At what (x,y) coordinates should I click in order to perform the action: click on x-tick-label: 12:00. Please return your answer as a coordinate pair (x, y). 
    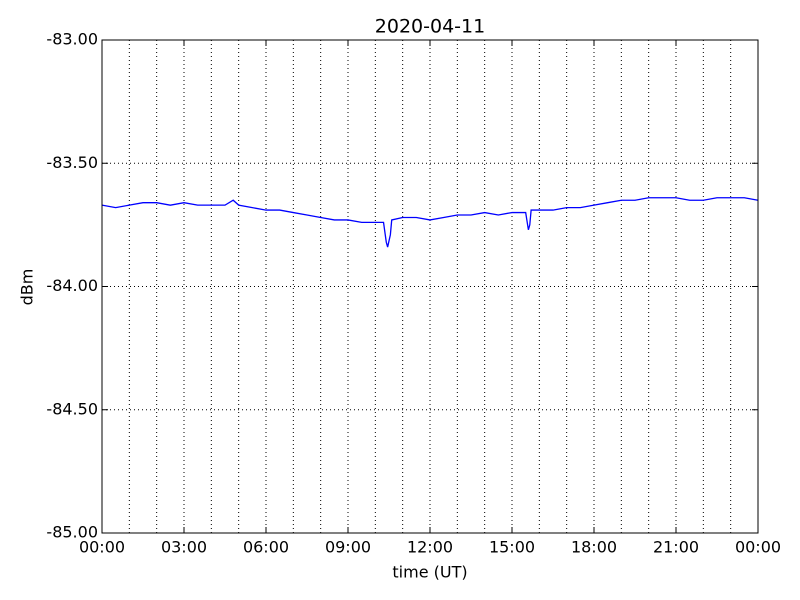
    Looking at the image, I should click on (430, 547).